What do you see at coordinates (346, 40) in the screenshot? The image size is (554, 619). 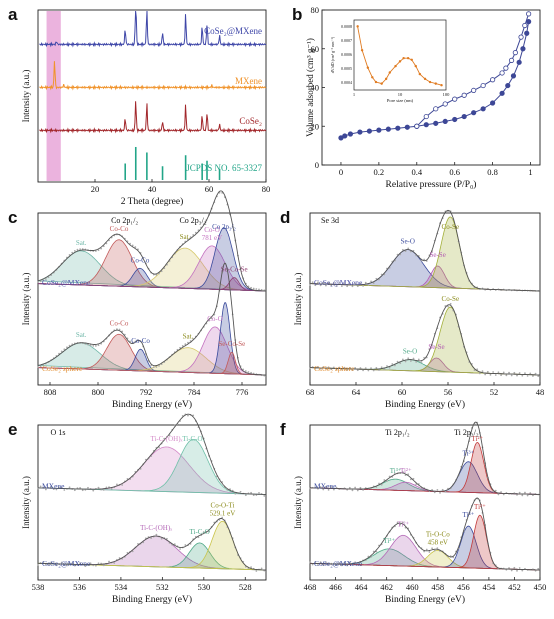 I see `inset-y-tick-label: 0.0007` at bounding box center [346, 40].